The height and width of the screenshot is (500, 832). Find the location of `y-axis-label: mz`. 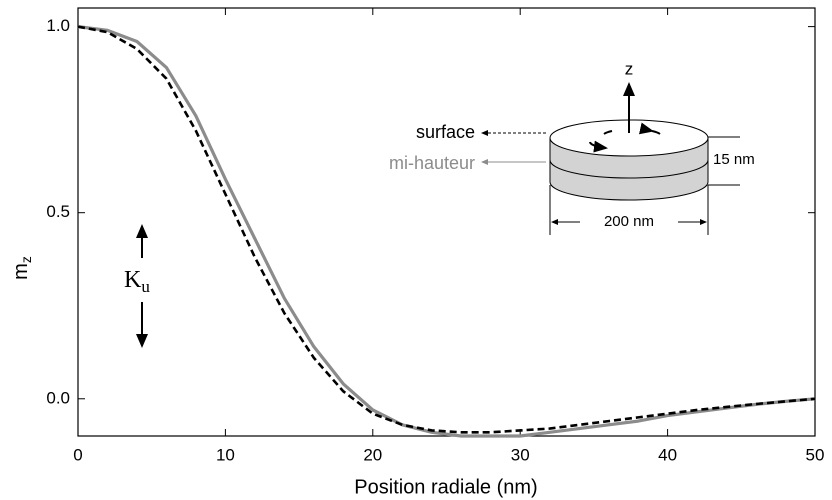

y-axis-label: mz is located at coordinates (21, 268).